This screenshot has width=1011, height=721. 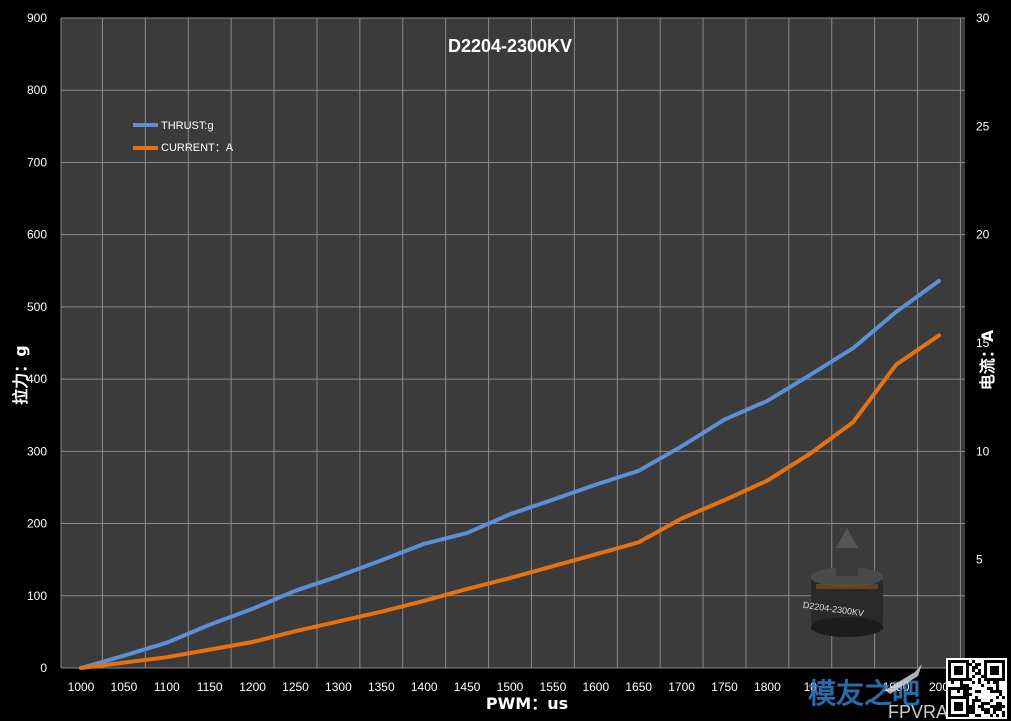 I want to click on y-right-tick-label: 10, so click(x=983, y=451).